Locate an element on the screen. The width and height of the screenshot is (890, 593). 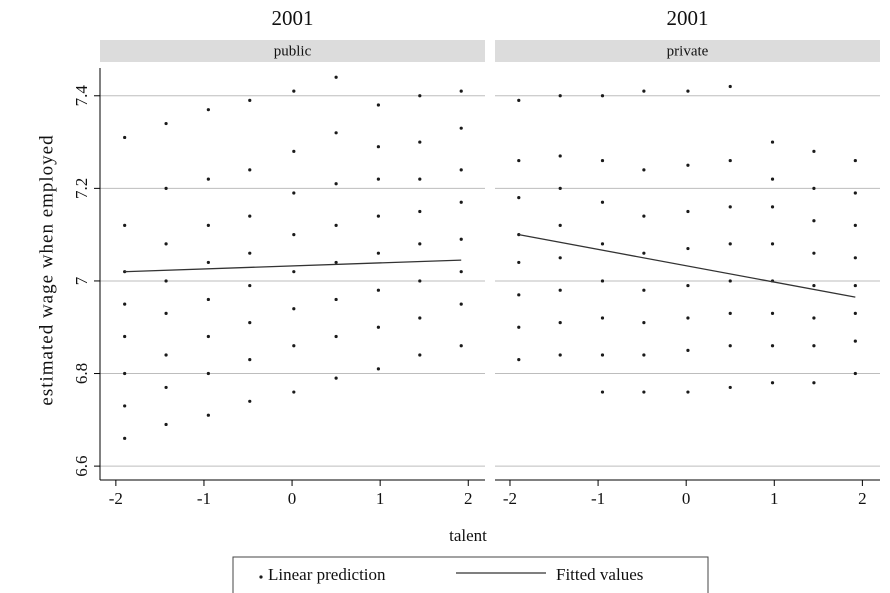
y-tick-label: 7.4 is located at coordinates (81, 96).